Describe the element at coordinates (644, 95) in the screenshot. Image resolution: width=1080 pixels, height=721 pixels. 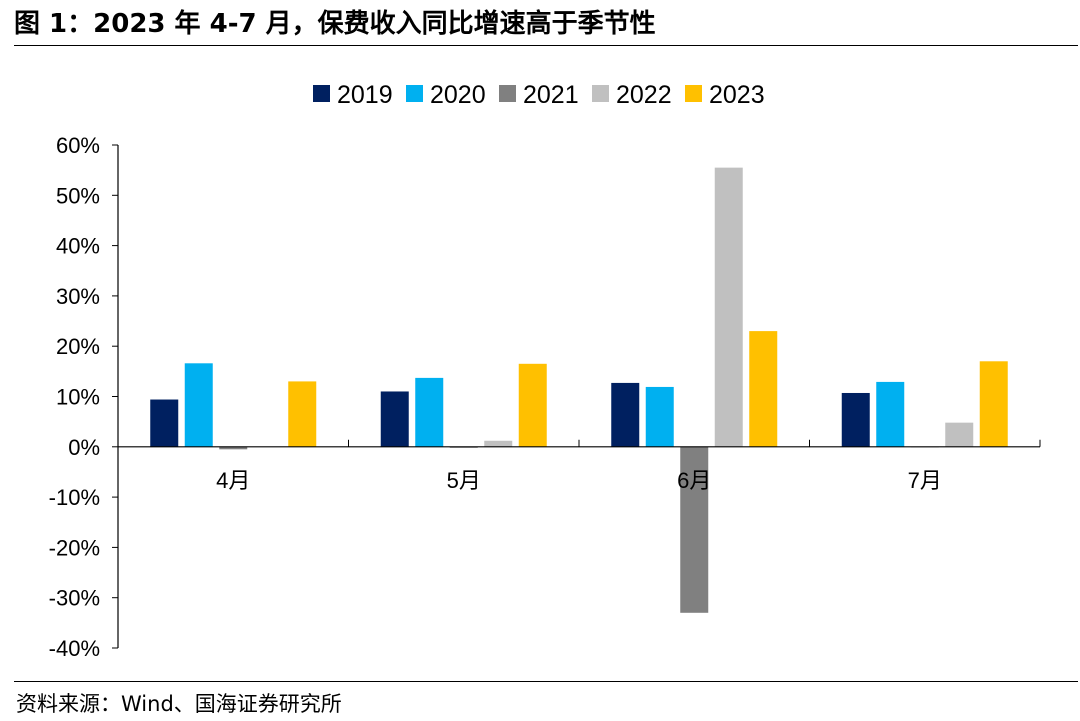
I see `legend-label: 2022` at that location.